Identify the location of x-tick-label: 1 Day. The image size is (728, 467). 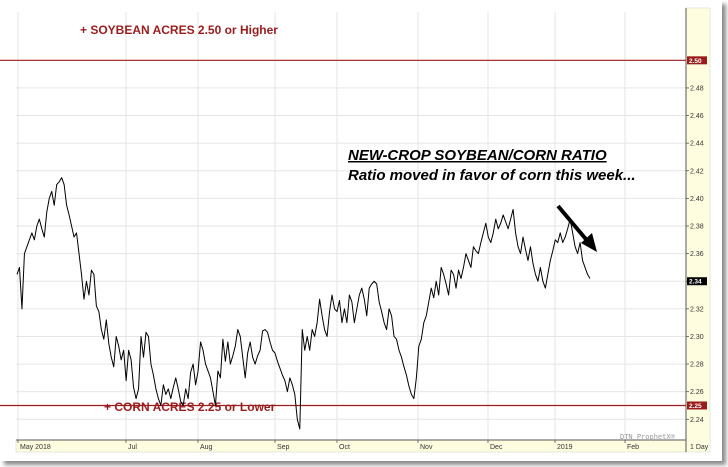
(699, 447).